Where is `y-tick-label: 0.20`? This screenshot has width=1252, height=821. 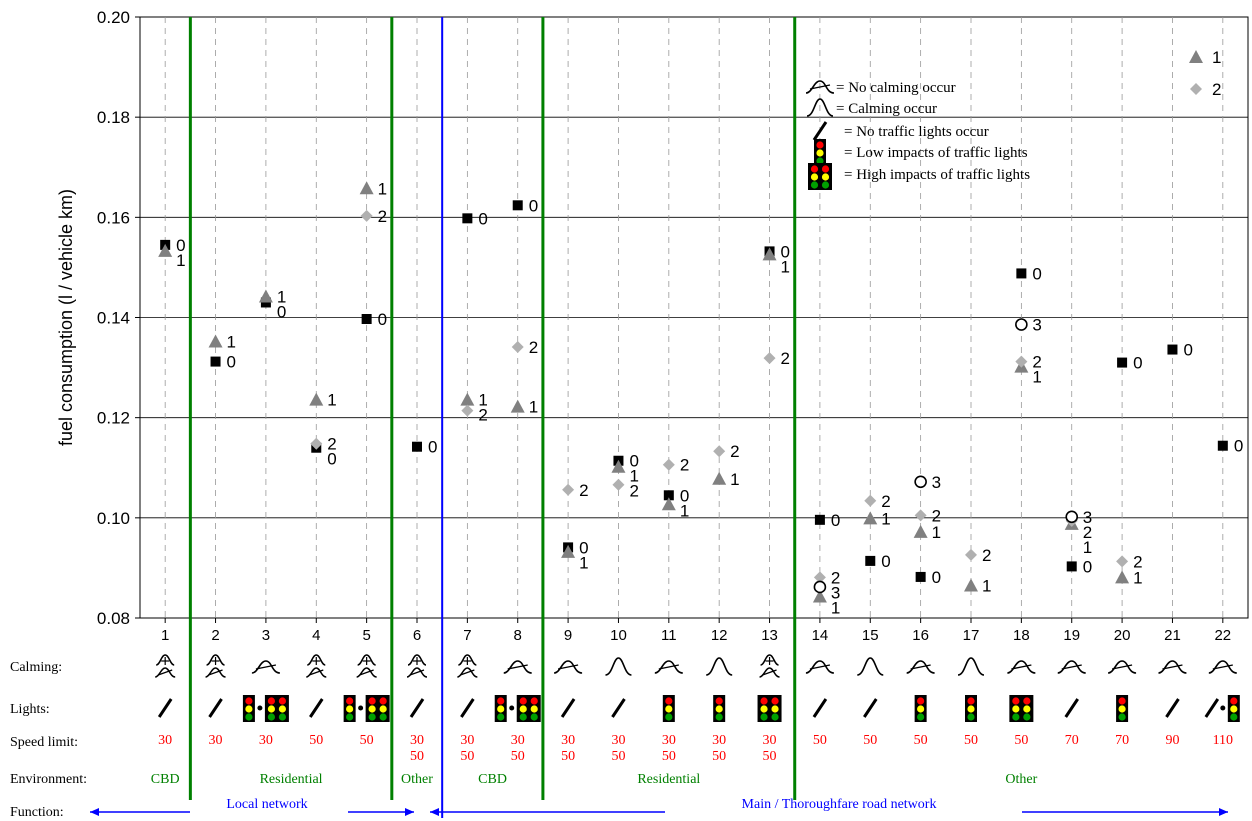
y-tick-label: 0.20 is located at coordinates (113, 17).